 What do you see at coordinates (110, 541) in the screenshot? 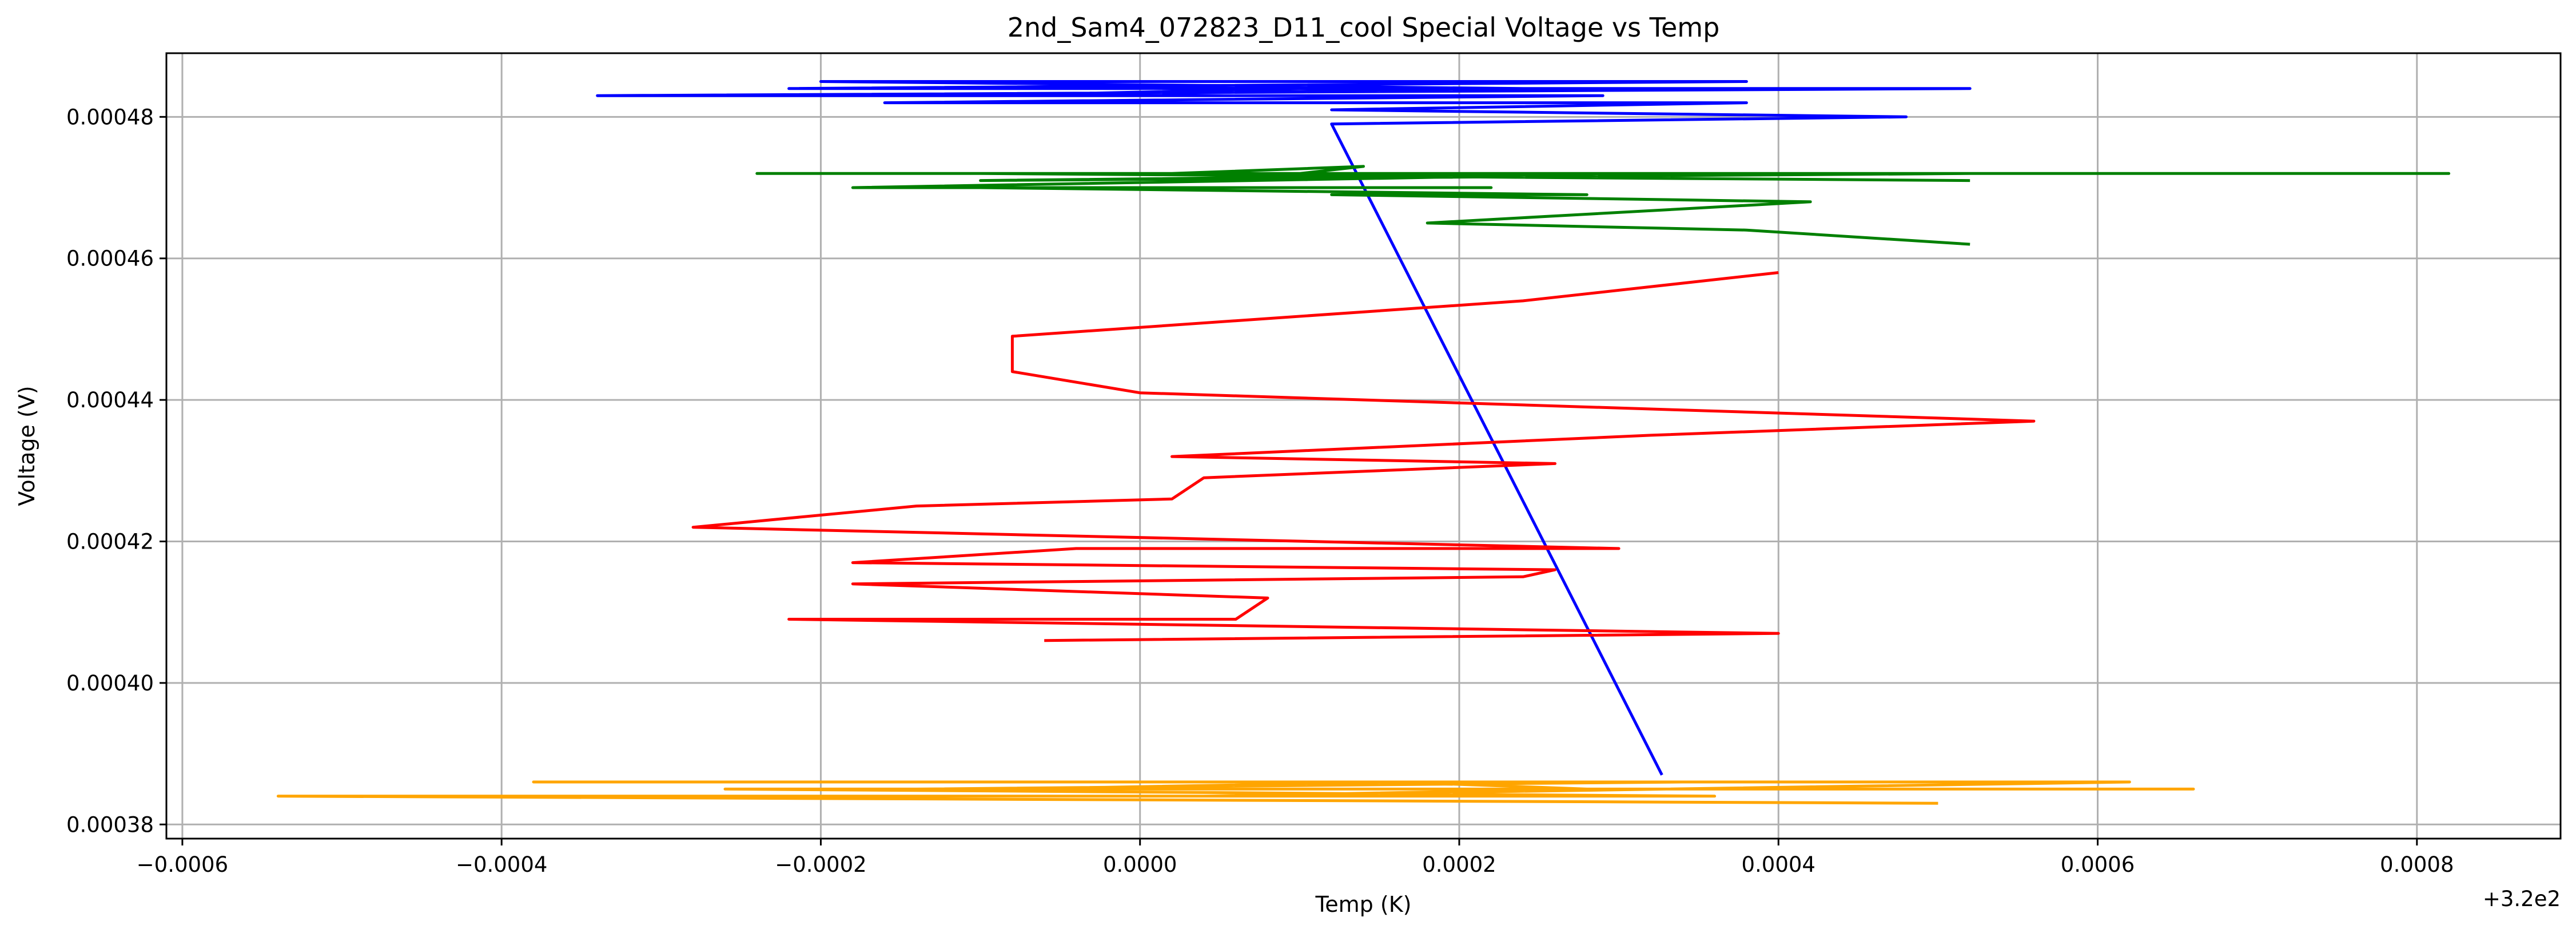
I see `y-tick-label: 0.00042` at bounding box center [110, 541].